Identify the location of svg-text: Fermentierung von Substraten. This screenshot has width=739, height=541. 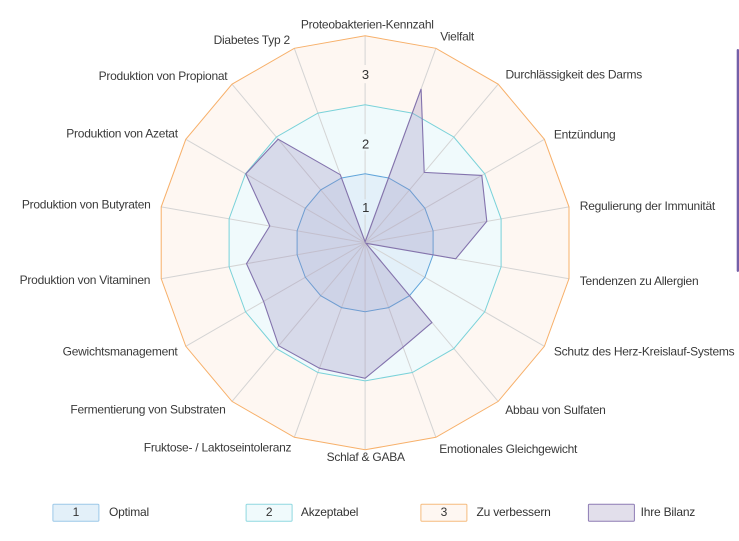
(147, 409).